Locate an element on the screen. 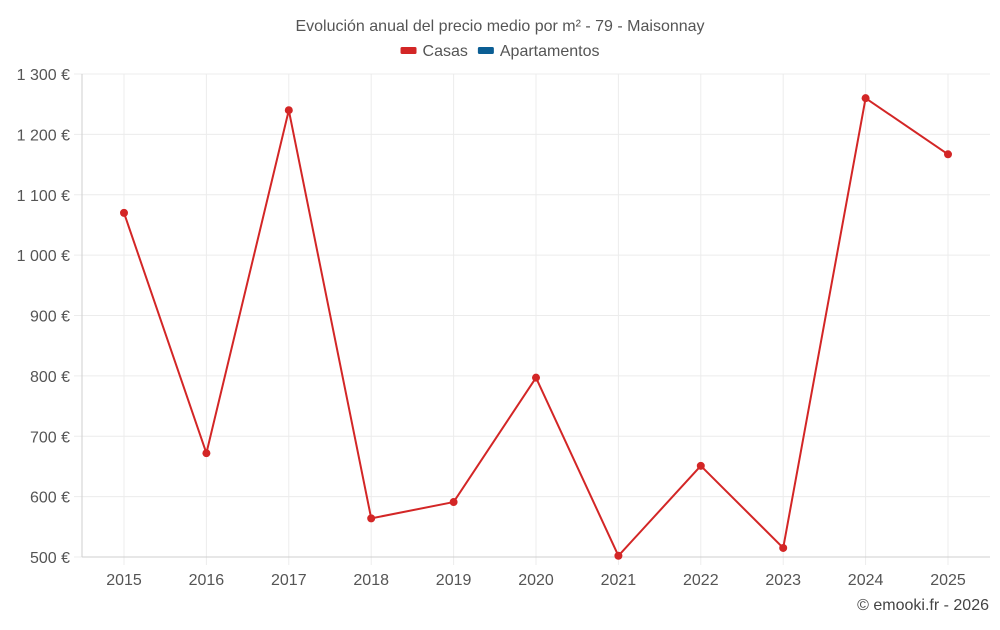 This screenshot has width=1000, height=630. y-tick-label: 1 100 € is located at coordinates (43, 196).